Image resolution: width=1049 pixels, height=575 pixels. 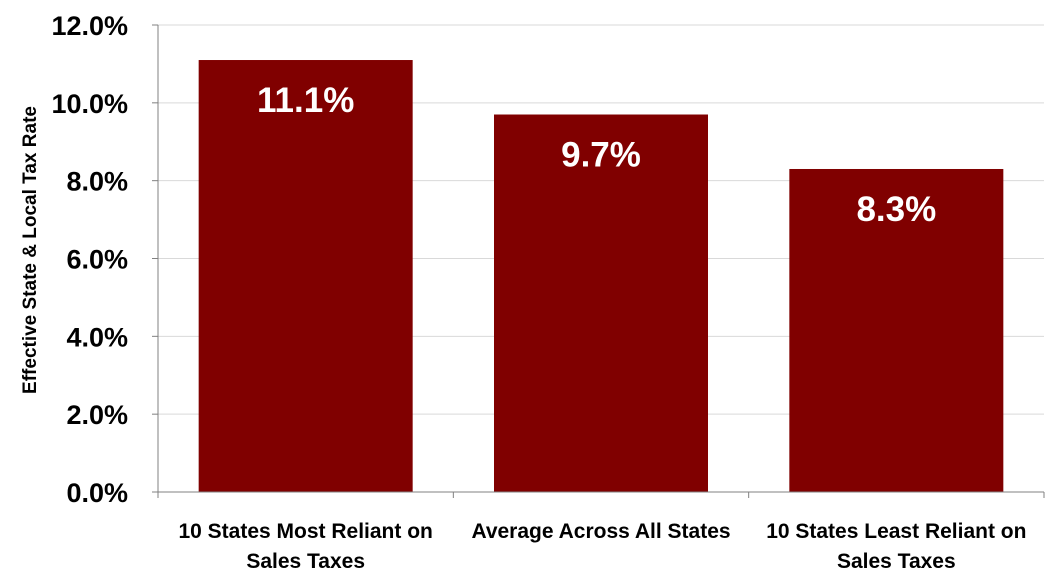 I want to click on x-tick-label-line: Average Across All States, so click(x=600, y=531).